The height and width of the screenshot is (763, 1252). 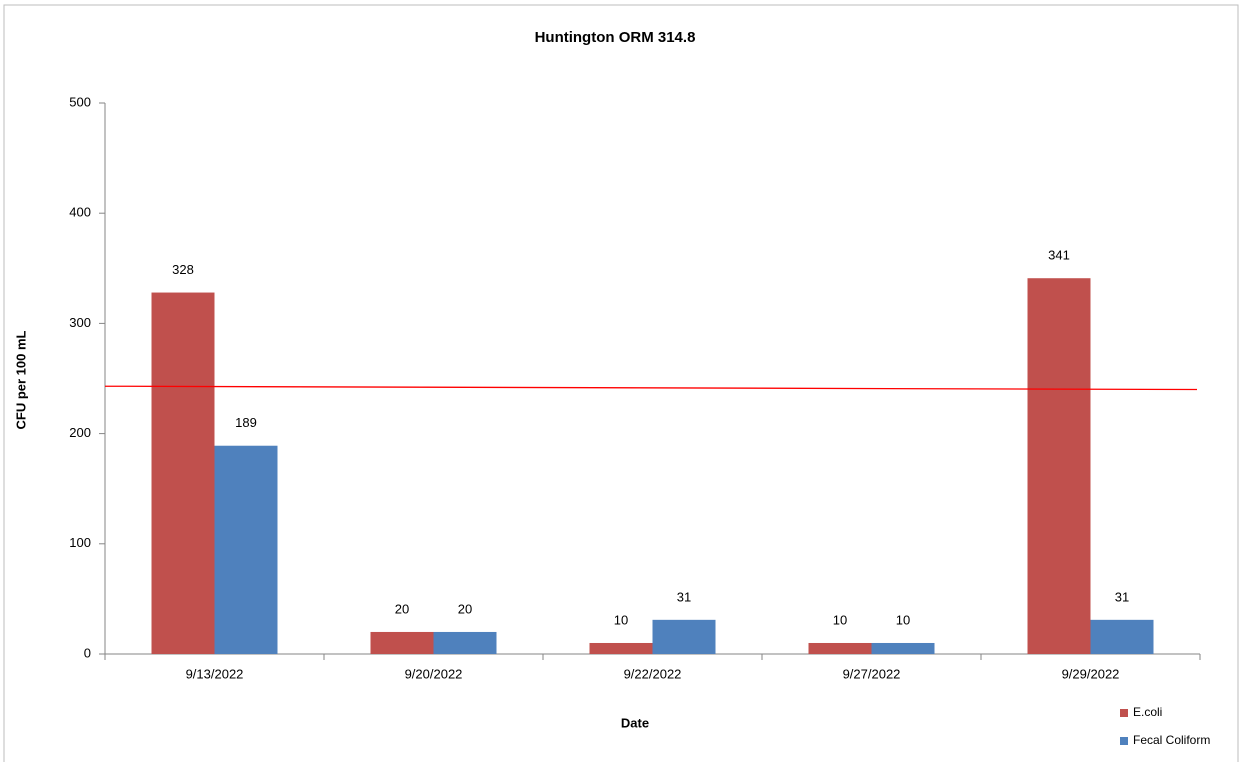 What do you see at coordinates (1059, 255) in the screenshot?
I see `data-label: 341` at bounding box center [1059, 255].